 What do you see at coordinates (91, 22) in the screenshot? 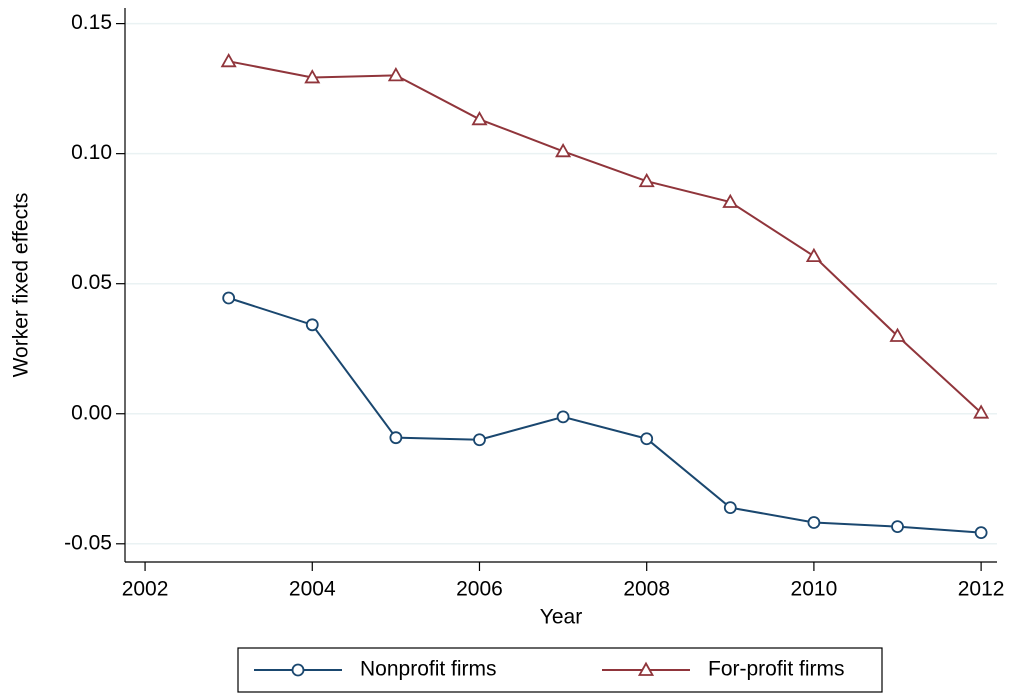
I see `y-tick-label: 0.15` at bounding box center [91, 22].